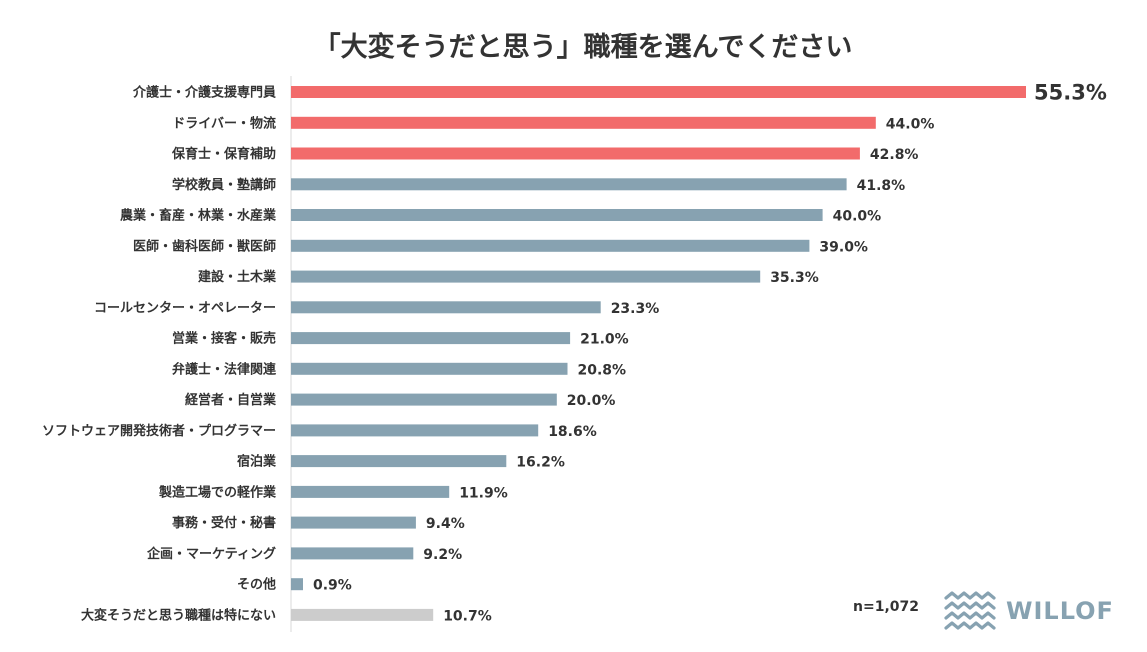  Describe the element at coordinates (185, 308) in the screenshot. I see `category-label-7: コールセンター・オペレーター` at that location.